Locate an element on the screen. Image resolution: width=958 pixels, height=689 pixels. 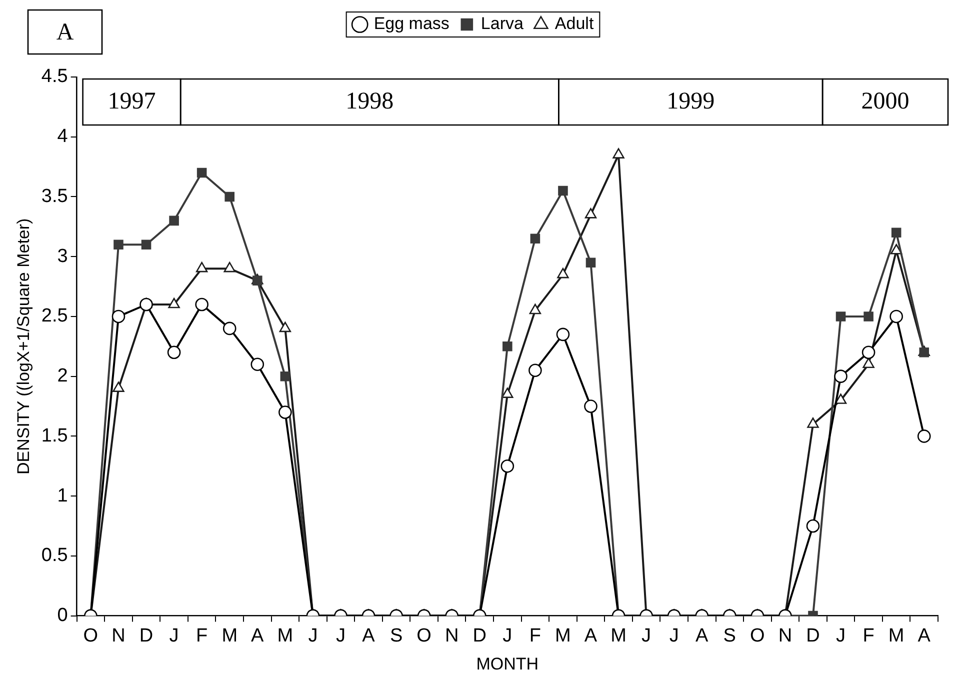
annotation: 1999 is located at coordinates (690, 101).